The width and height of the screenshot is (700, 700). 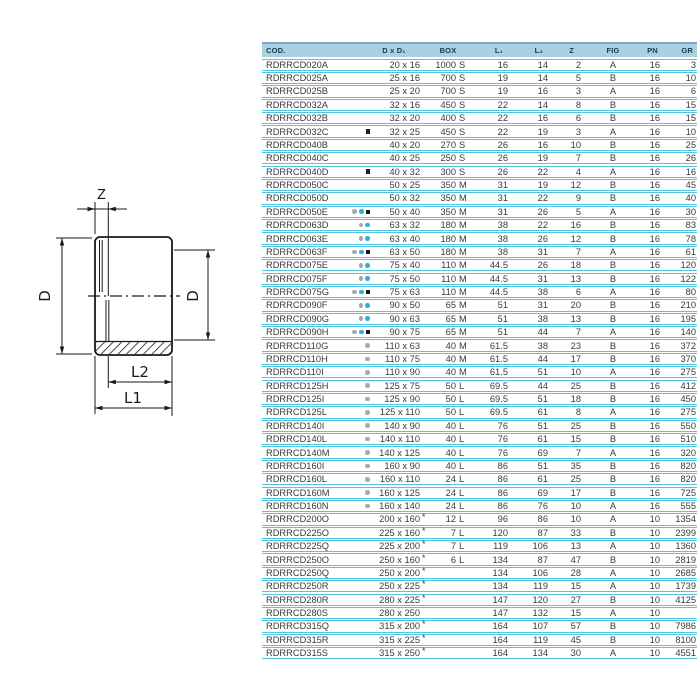 What do you see at coordinates (542, 198) in the screenshot?
I see `cell-l2: 22` at bounding box center [542, 198].